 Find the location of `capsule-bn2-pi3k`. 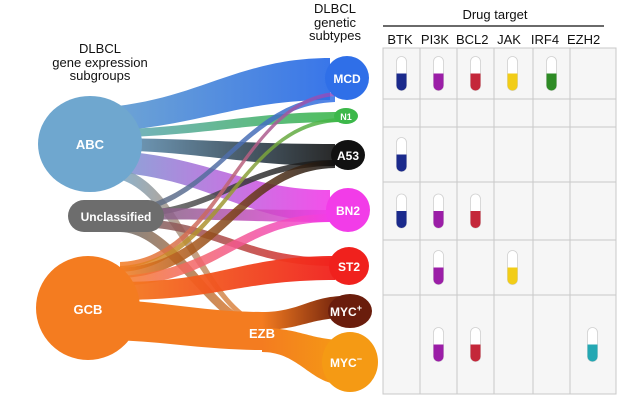

capsule-bn2-pi3k is located at coordinates (438, 211).